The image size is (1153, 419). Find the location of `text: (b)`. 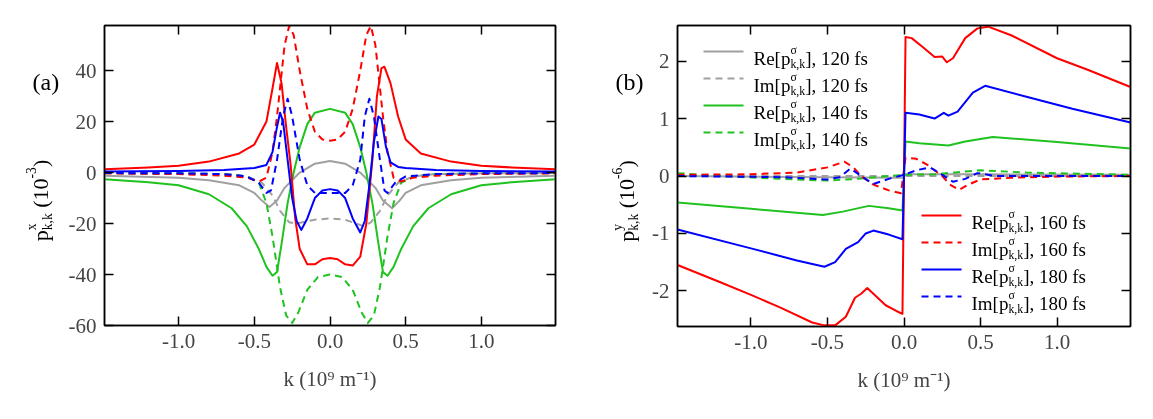

text: (b) is located at coordinates (629, 81).